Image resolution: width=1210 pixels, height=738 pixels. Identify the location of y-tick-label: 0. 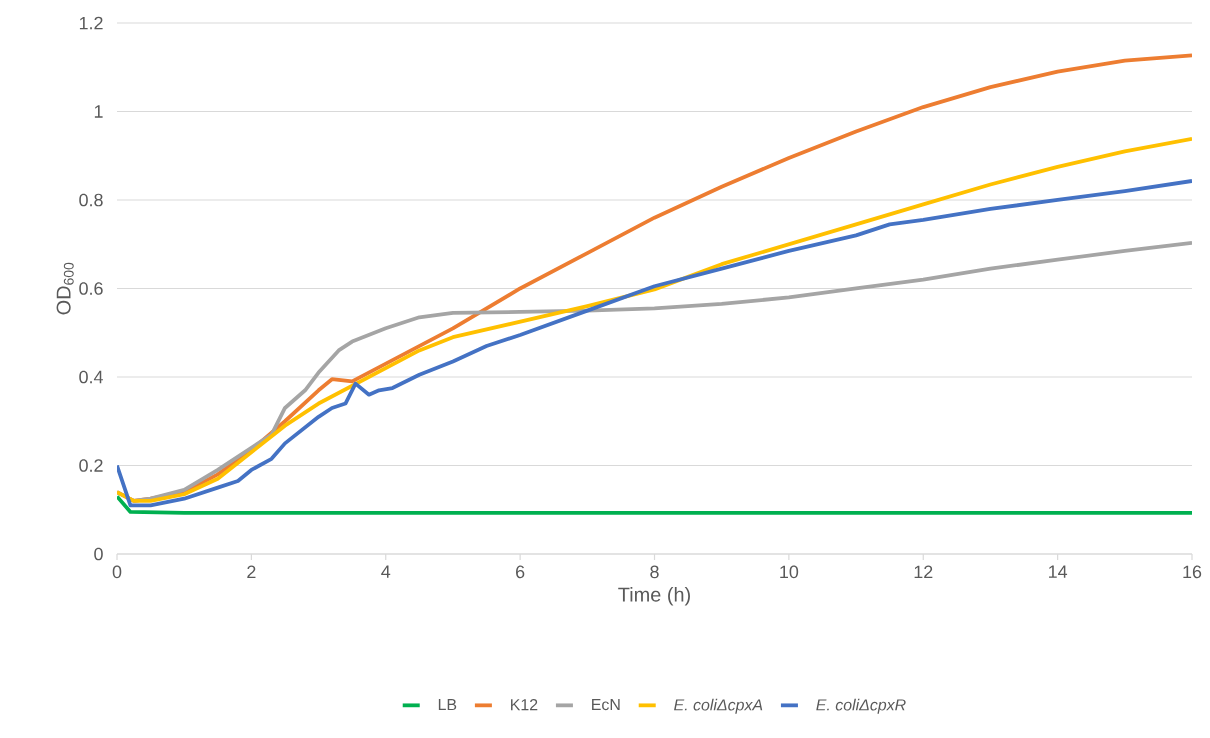
(98, 554).